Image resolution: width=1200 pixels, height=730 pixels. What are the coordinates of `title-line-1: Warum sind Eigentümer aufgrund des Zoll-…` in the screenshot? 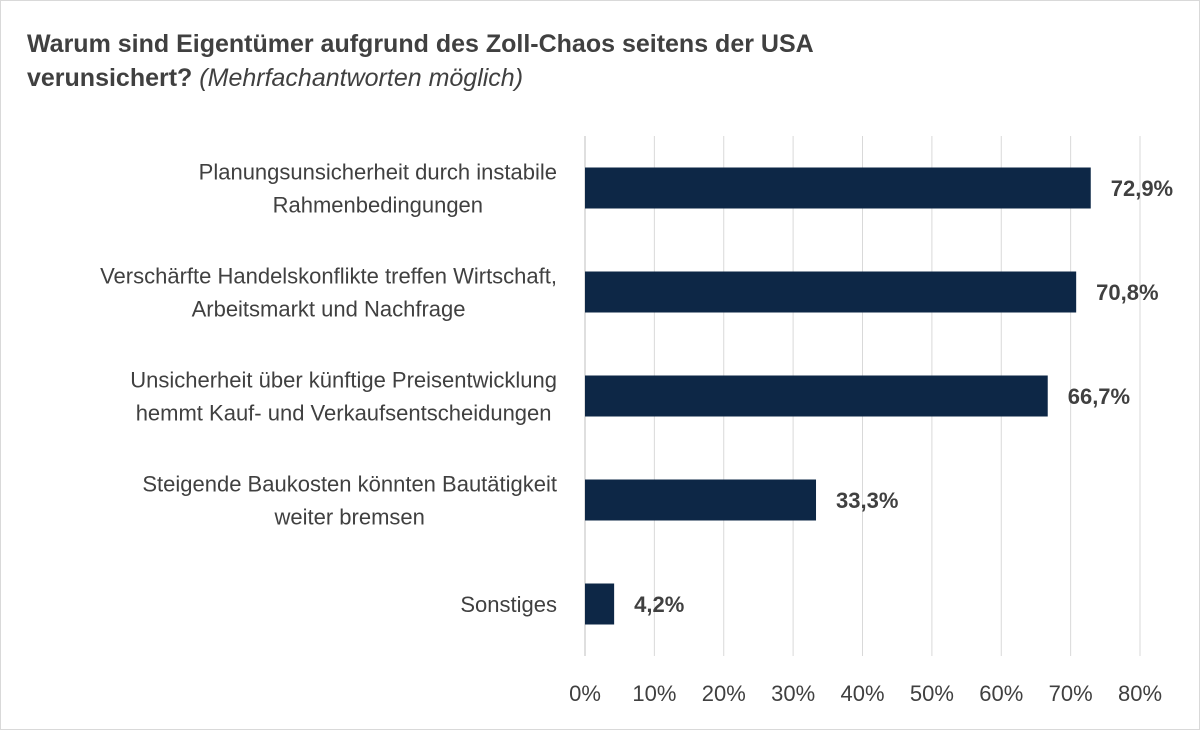 It's located at (420, 44).